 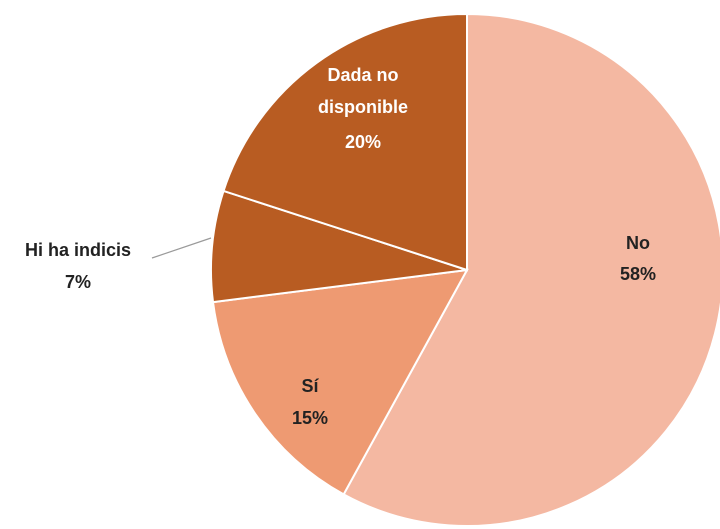 I want to click on label-dada-no-disponible-line1: Dada no, so click(x=362, y=75).